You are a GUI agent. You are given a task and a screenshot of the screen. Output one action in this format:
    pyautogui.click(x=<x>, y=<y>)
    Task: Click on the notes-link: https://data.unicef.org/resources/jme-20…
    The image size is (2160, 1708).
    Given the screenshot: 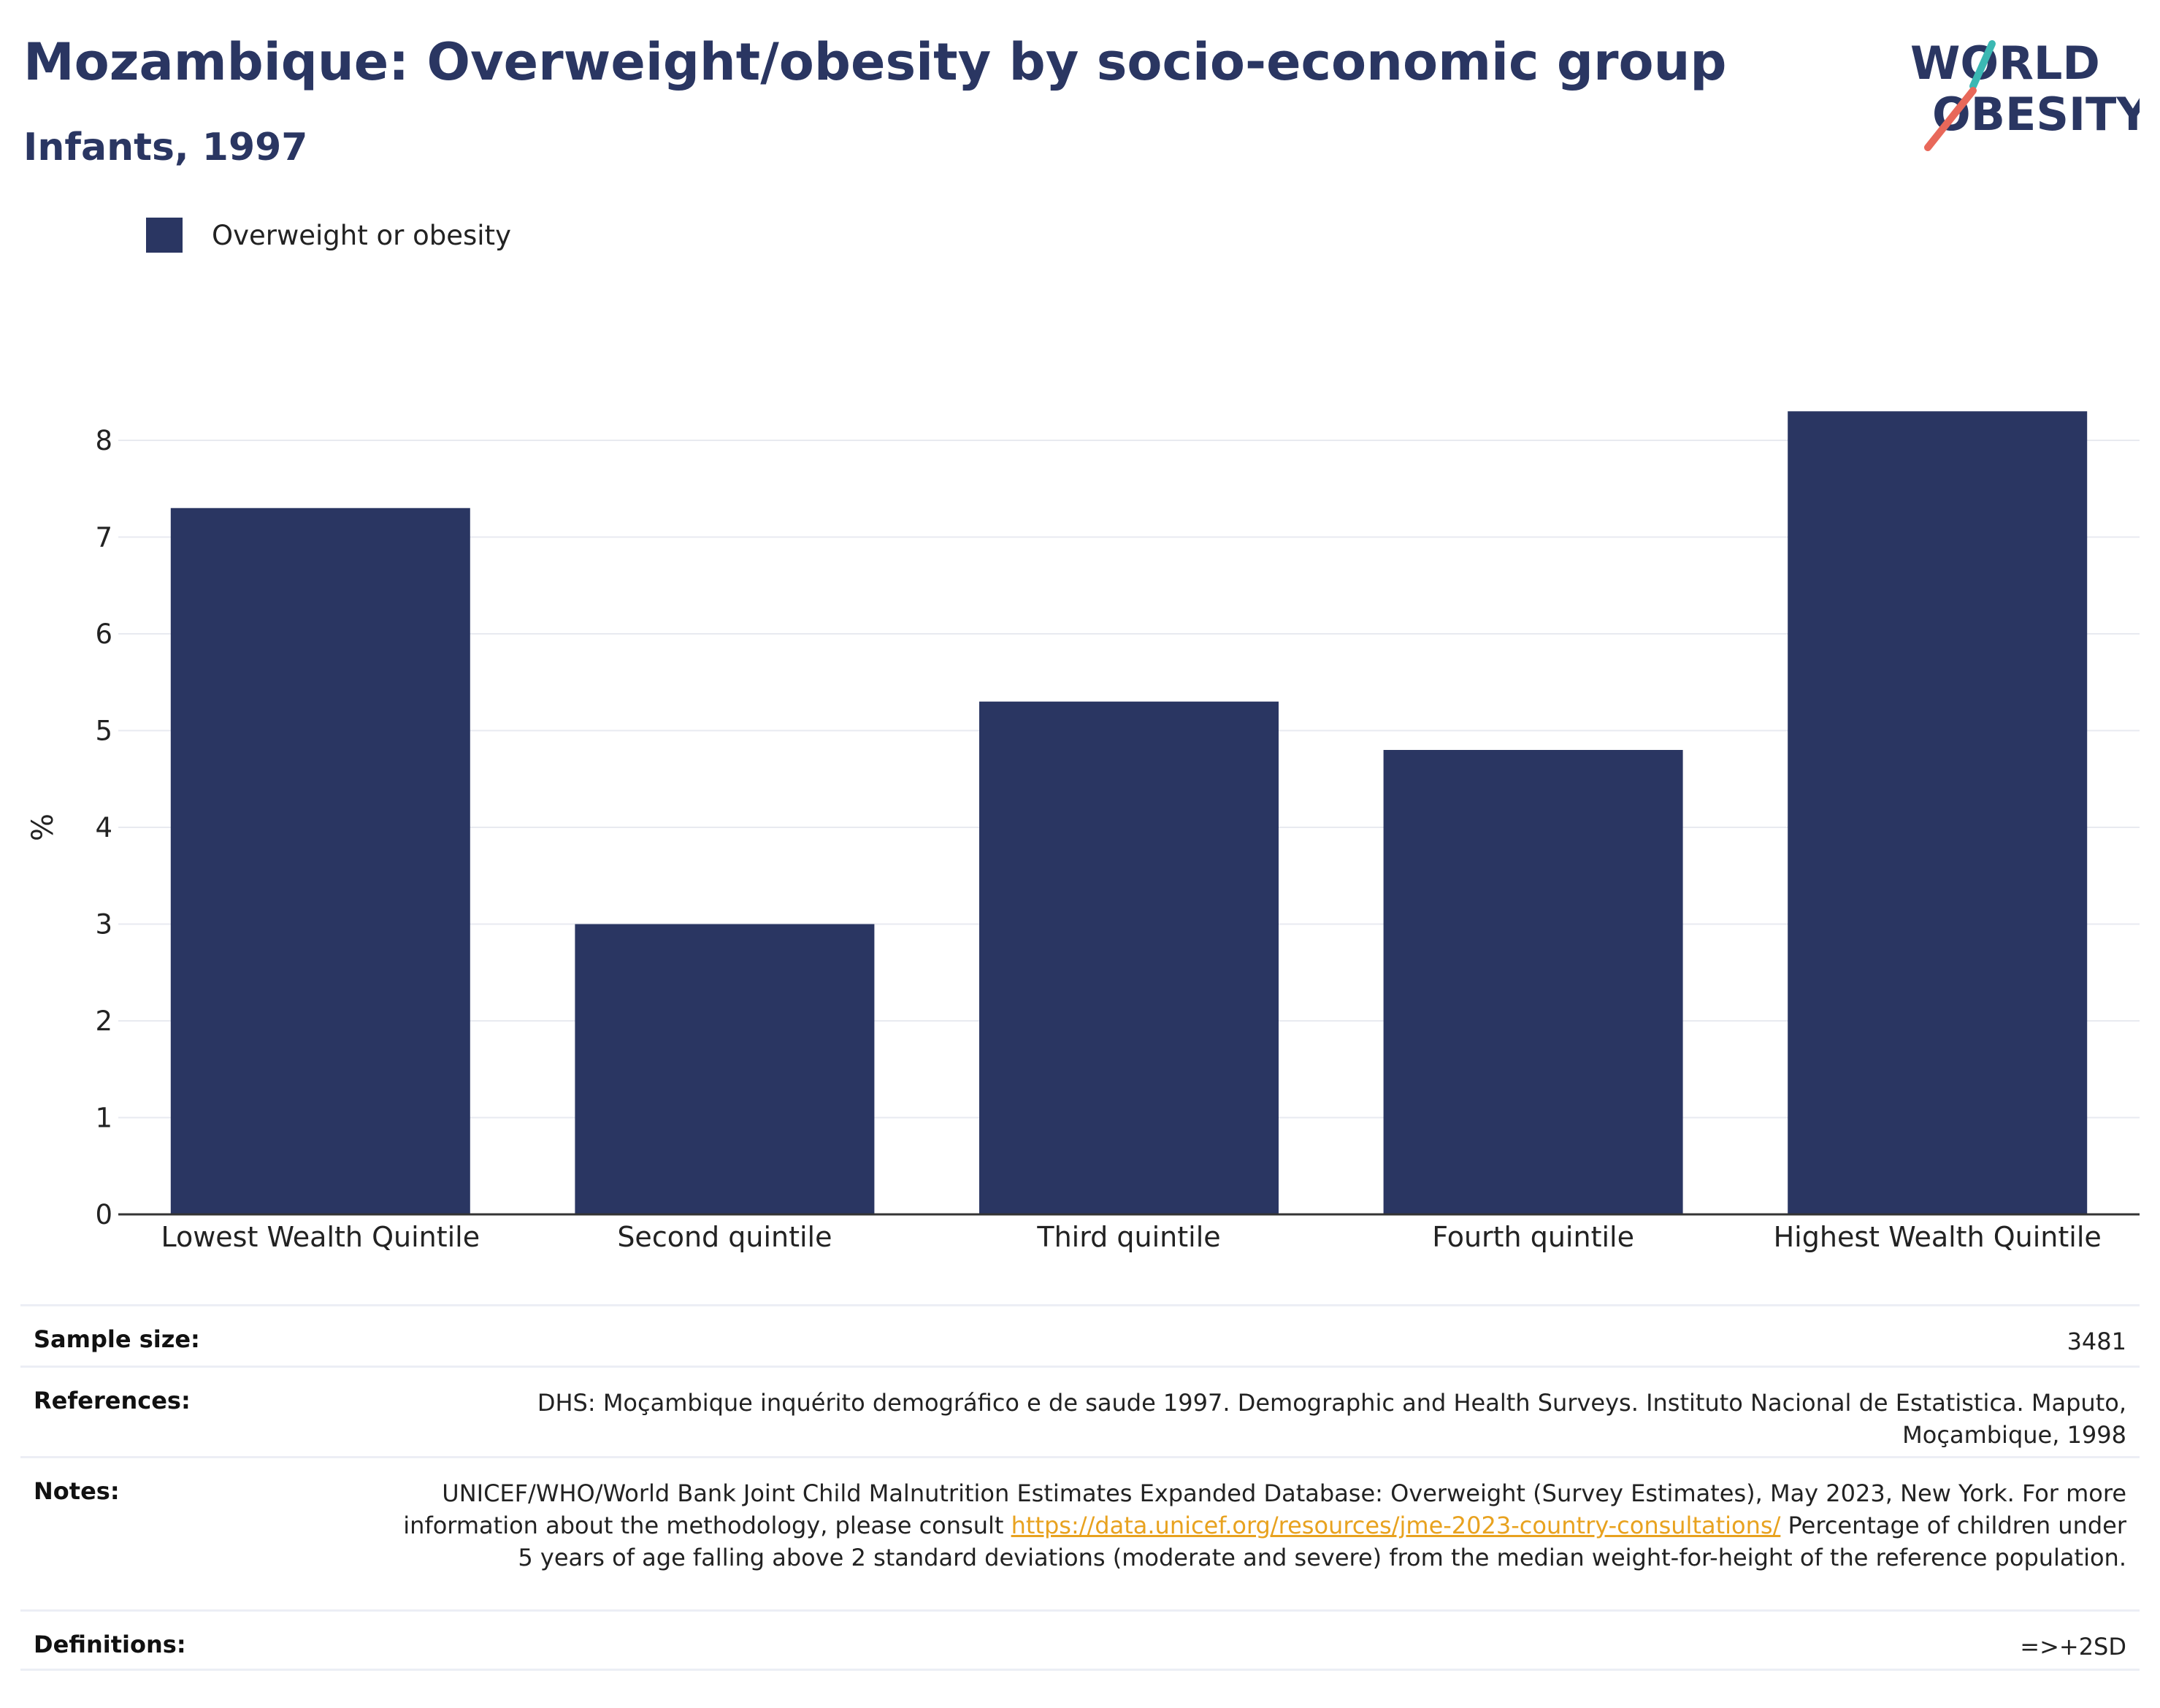 What is the action you would take?
    pyautogui.click(x=1396, y=1525)
    